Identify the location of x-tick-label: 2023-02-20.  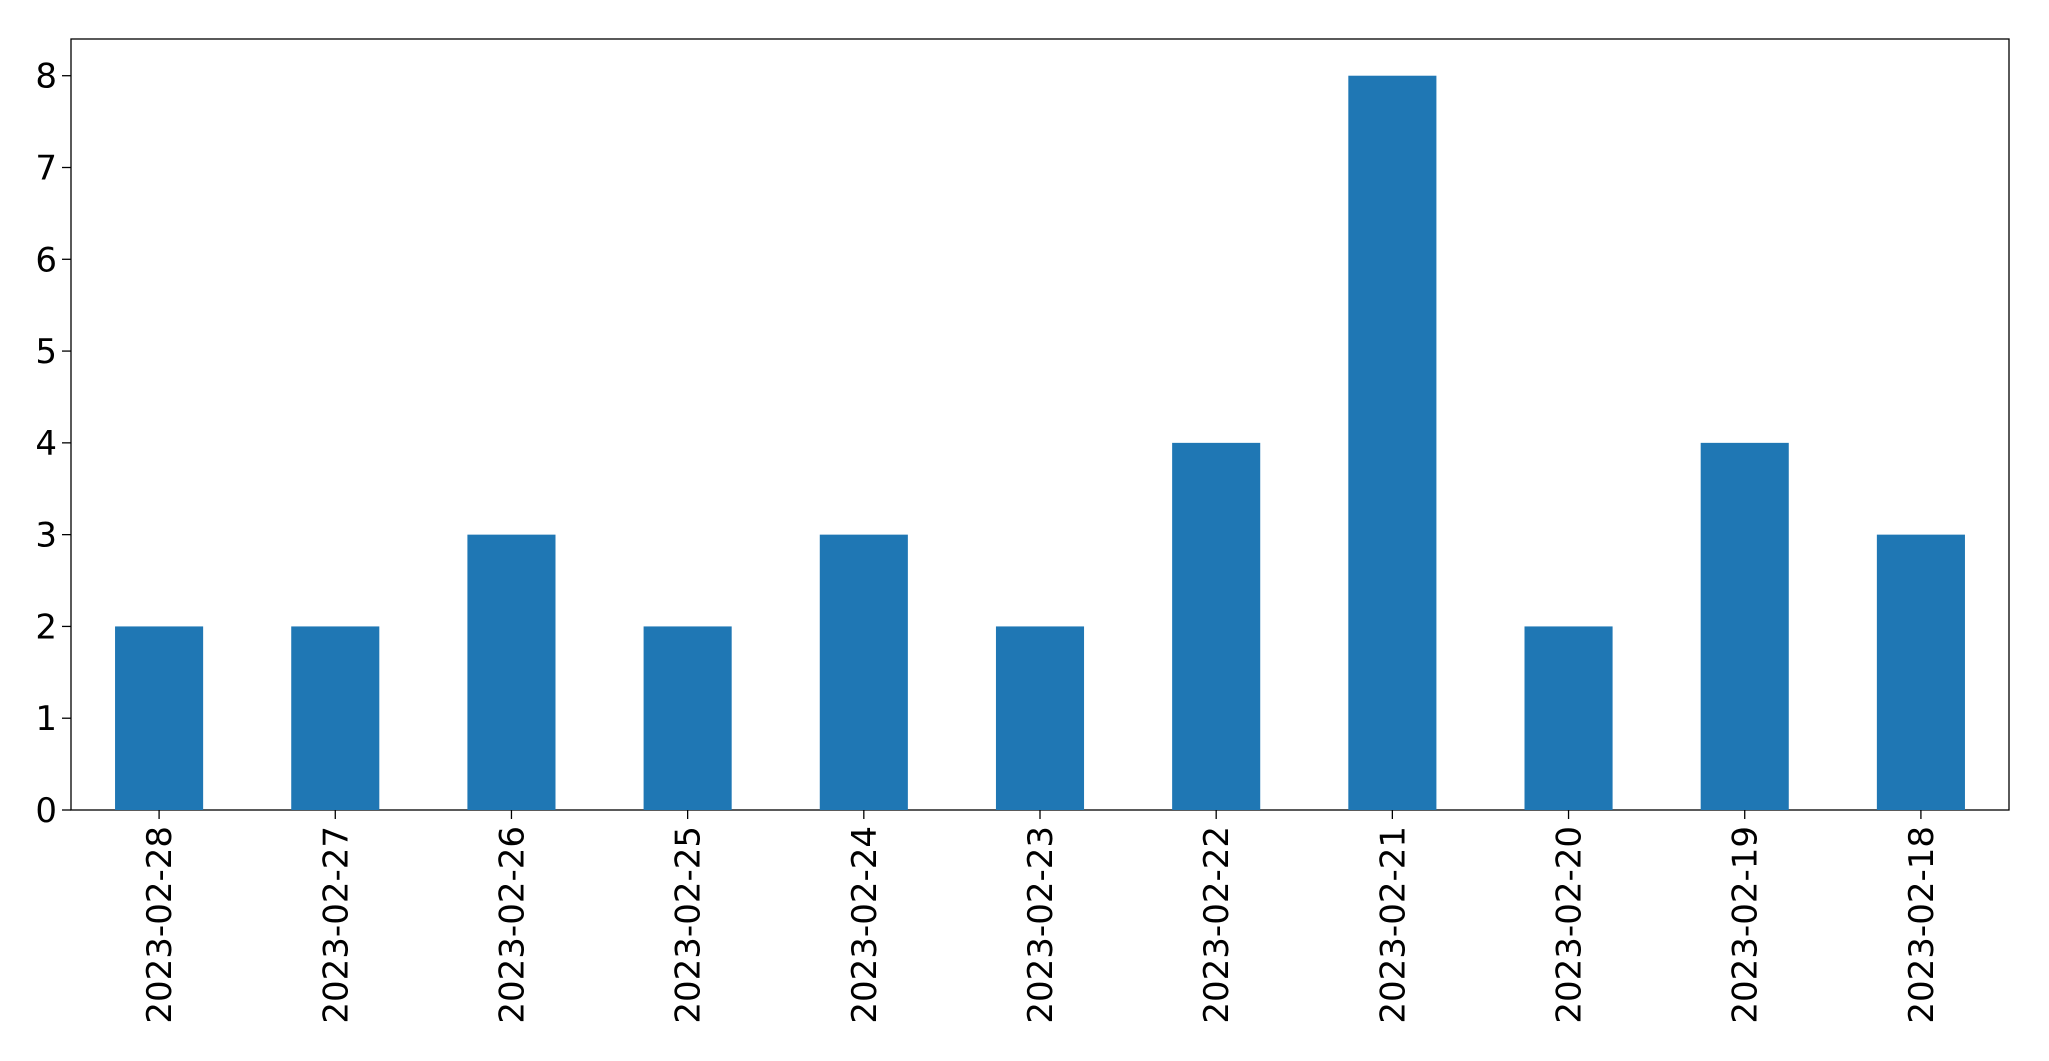
(1570, 925).